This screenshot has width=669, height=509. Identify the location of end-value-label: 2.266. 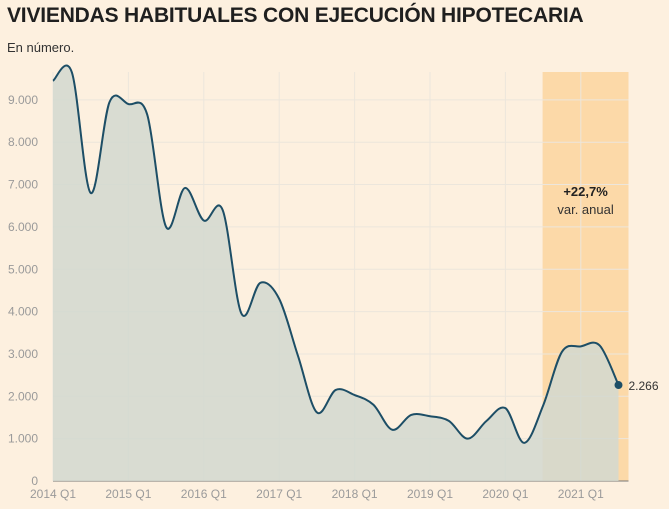
(644, 386).